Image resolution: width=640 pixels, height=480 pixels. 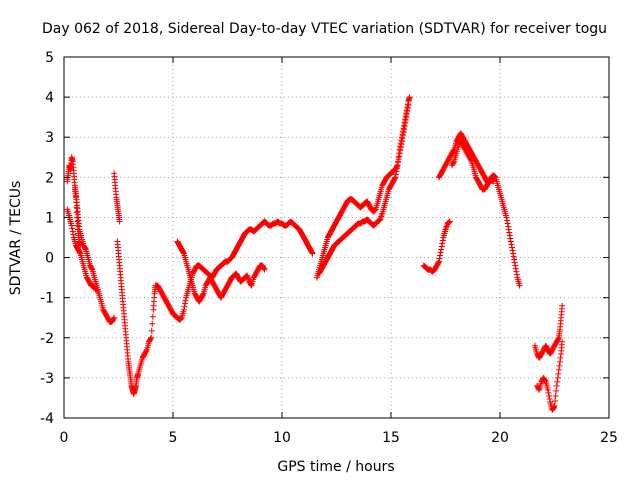 What do you see at coordinates (500, 438) in the screenshot?
I see `x-tick-label: 20` at bounding box center [500, 438].